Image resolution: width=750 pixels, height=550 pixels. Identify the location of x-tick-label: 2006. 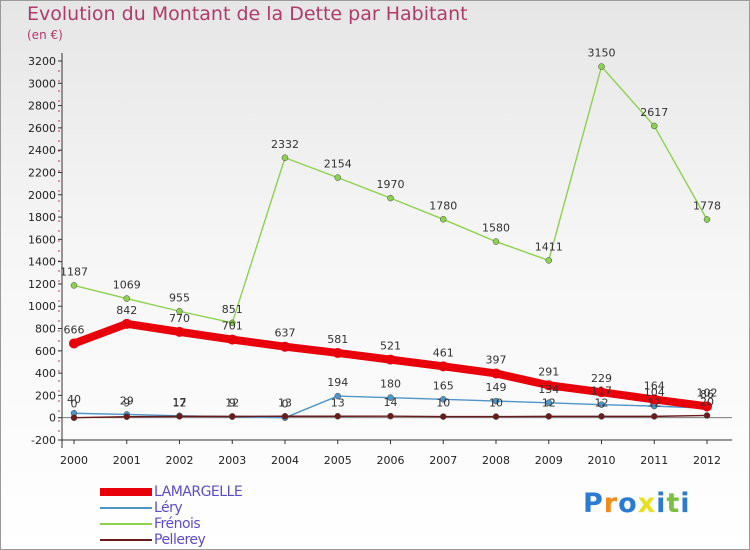
(391, 460).